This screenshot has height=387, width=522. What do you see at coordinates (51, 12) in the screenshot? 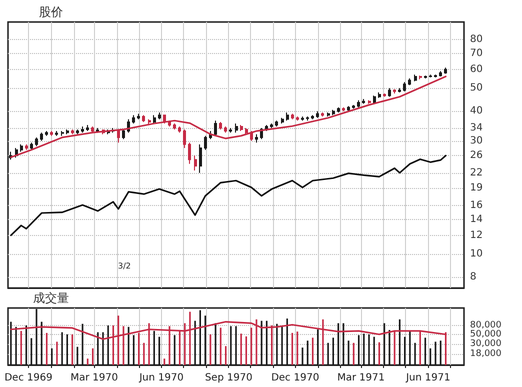
I see `y-axis-title: 股价` at bounding box center [51, 12].